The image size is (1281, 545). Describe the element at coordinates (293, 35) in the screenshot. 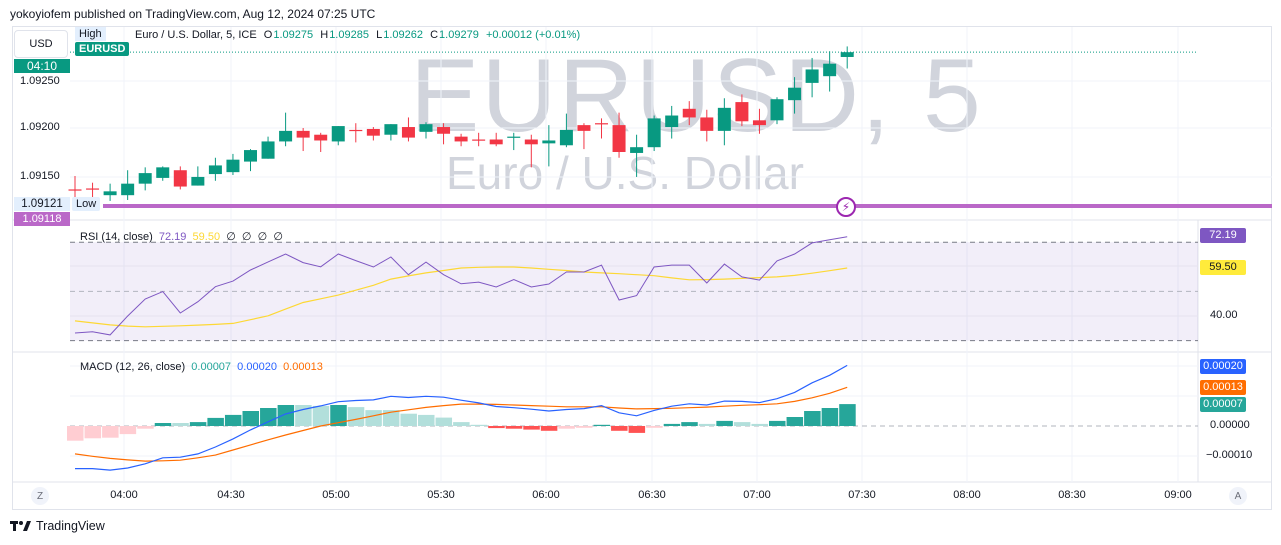

I see `open-value: 1.09275` at that location.